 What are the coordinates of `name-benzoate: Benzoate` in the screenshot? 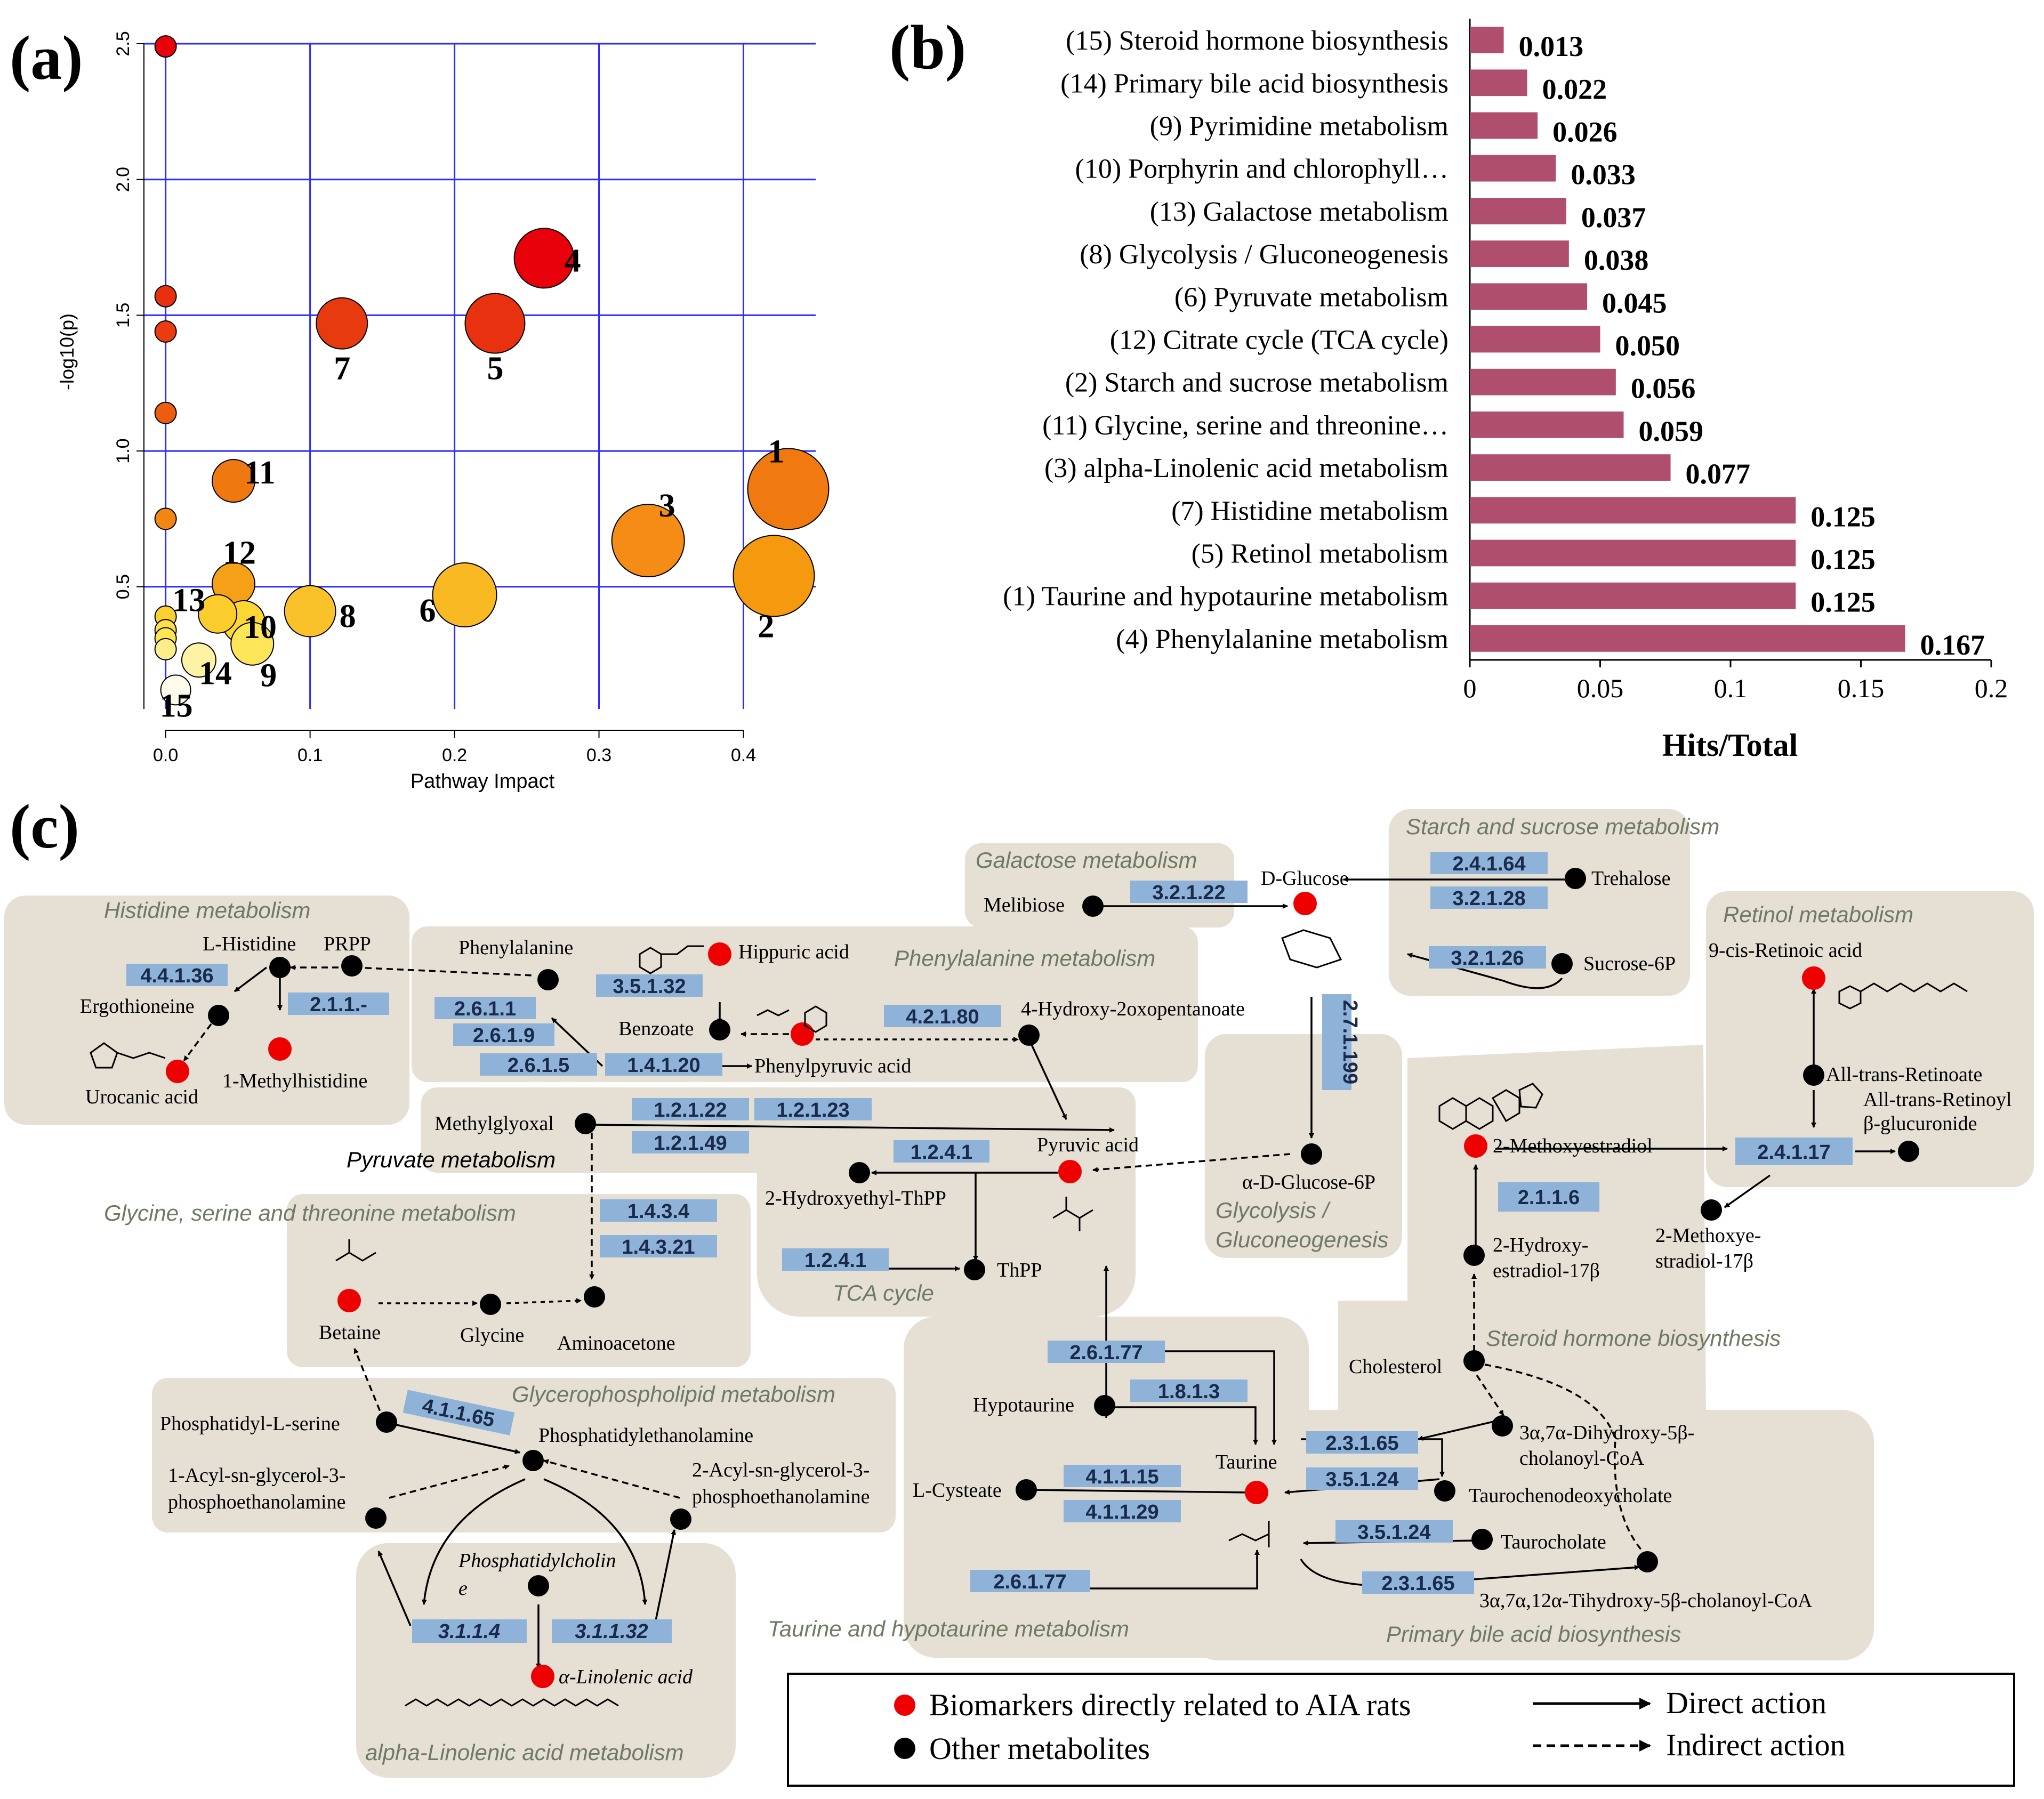 It's located at (656, 1029).